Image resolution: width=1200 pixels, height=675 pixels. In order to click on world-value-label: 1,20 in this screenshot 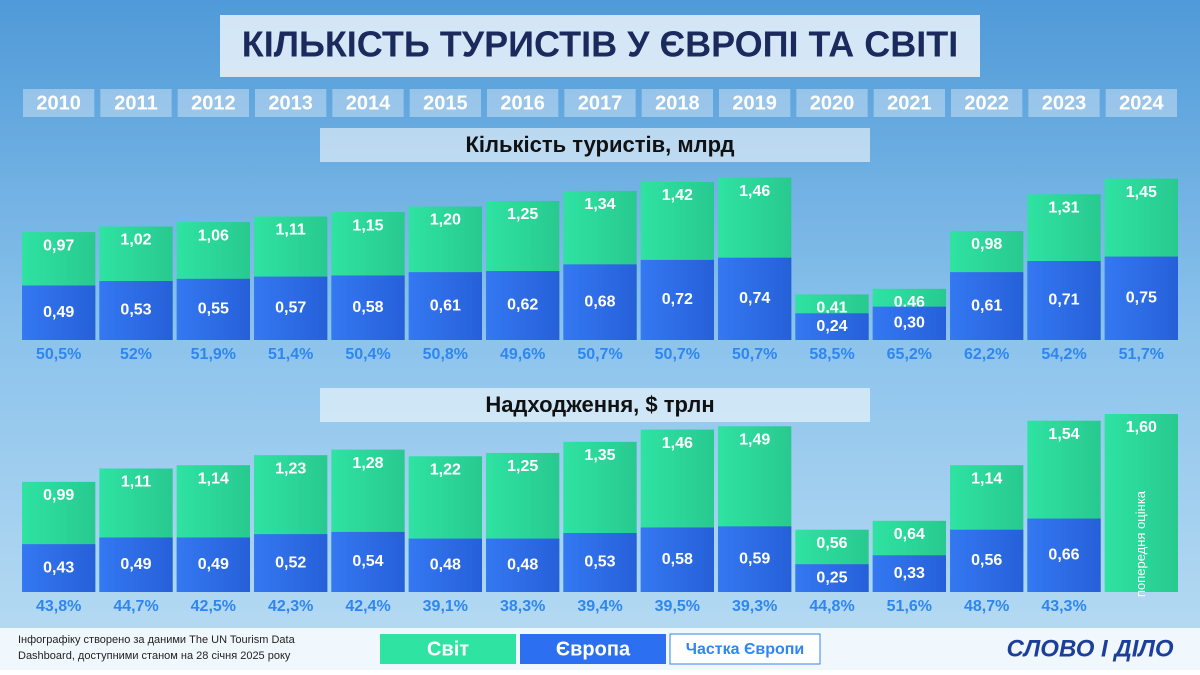, I will do `click(445, 220)`.